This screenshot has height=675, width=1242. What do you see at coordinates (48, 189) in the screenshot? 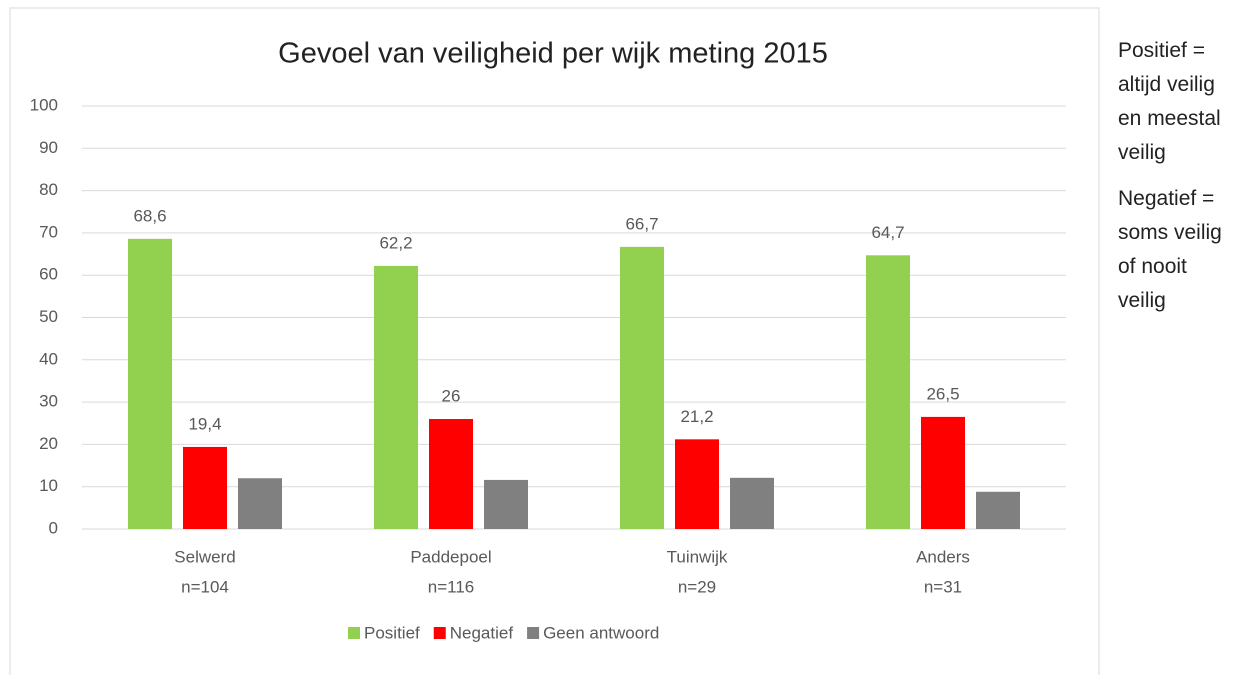
I see `y-tick-label: 80` at bounding box center [48, 189].